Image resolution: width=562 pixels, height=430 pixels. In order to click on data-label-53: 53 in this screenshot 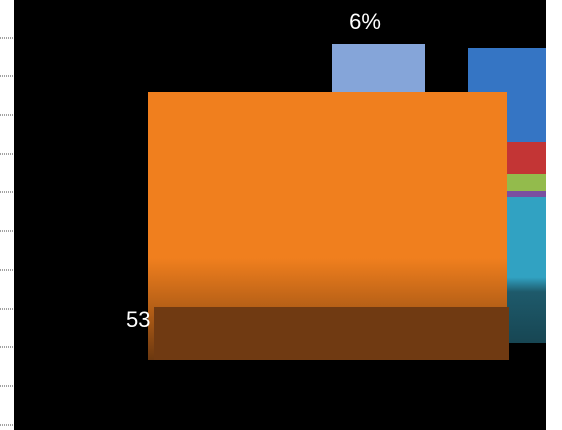, I will do `click(138, 319)`.